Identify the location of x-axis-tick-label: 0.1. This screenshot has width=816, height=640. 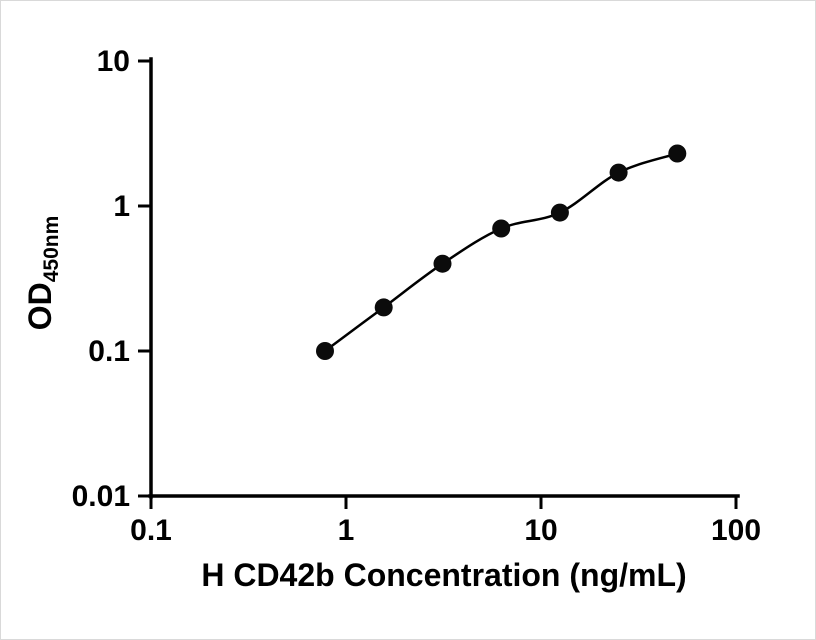
(151, 530).